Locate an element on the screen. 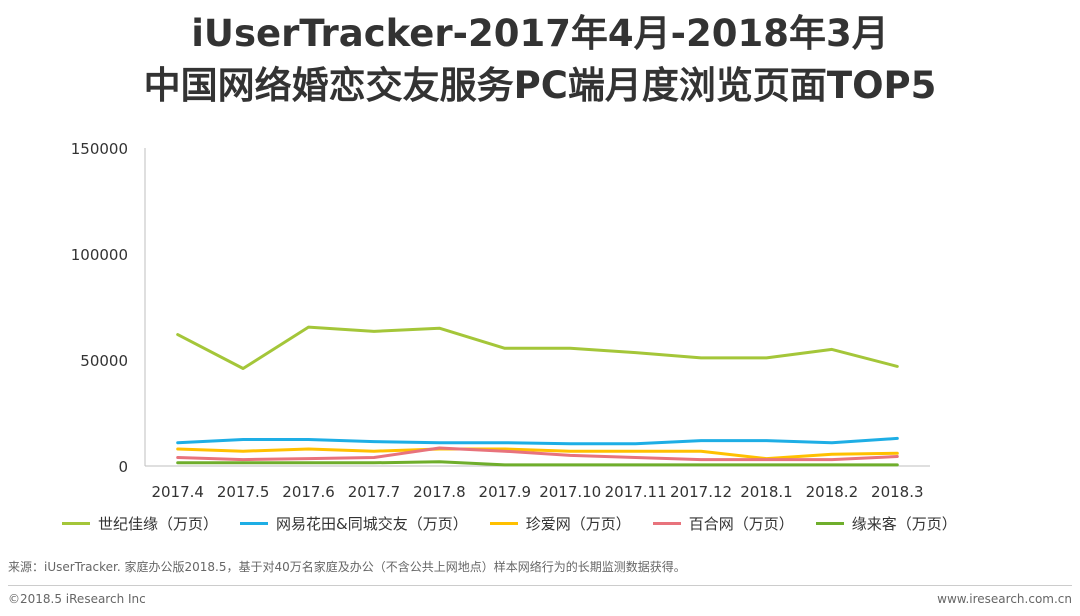 This screenshot has height=616, width=1080. website-text: www.iresearch.com.cn is located at coordinates (1004, 599).